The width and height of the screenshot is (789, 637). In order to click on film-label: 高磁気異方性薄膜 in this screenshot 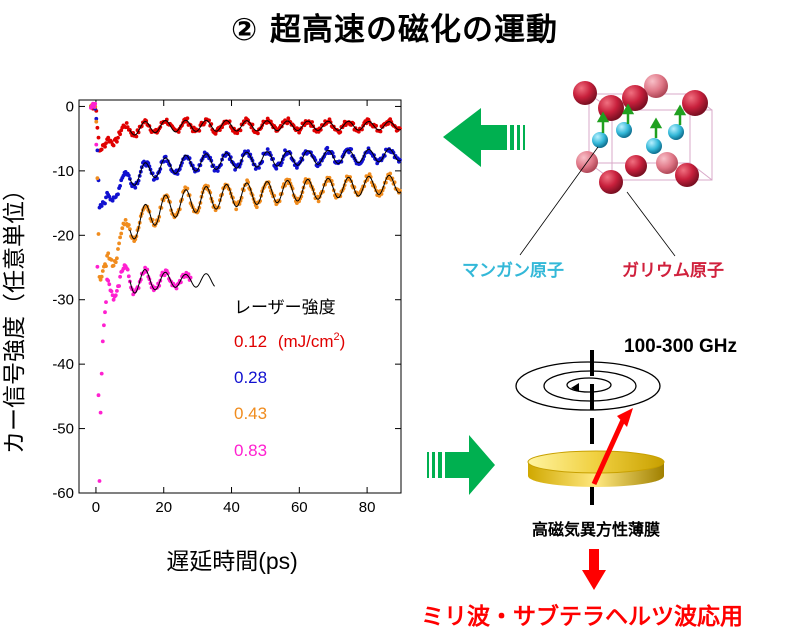, I will do `click(596, 529)`.